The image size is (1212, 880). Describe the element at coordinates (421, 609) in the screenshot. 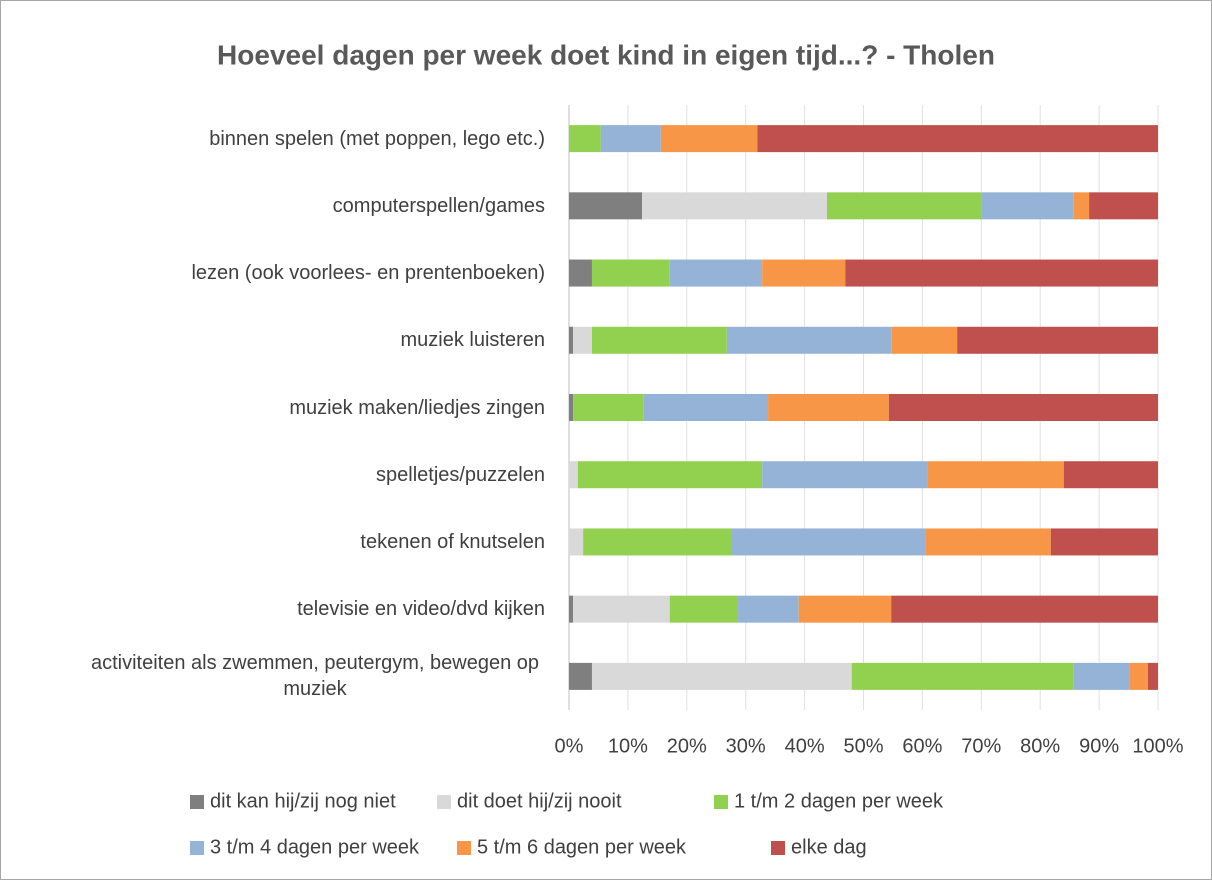

I see `category-text: televisie en video/dvd kijken` at that location.